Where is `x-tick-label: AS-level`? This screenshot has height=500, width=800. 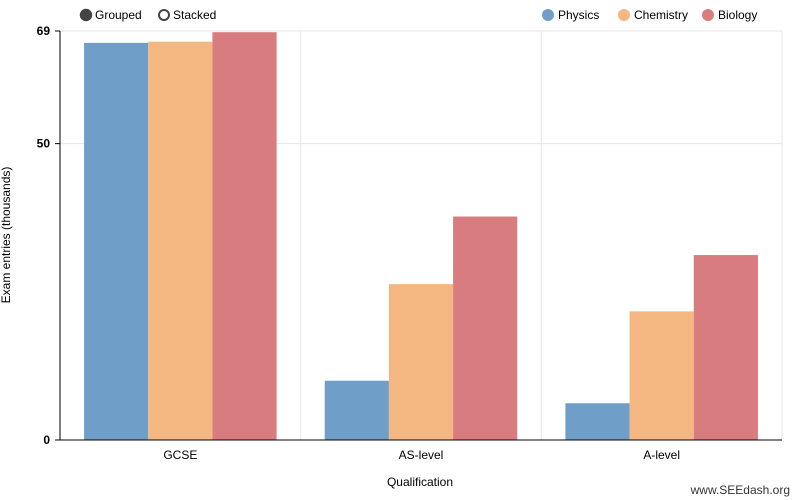
x-tick-label: AS-level is located at coordinates (421, 455).